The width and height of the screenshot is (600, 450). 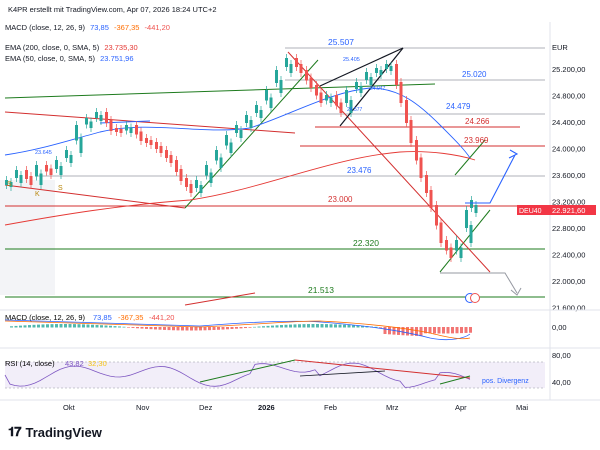 What do you see at coordinates (69, 58) in the screenshot?
I see `ema50-legend: EMA (50, close, 0, SMA, 5) 23.751,96` at bounding box center [69, 58].